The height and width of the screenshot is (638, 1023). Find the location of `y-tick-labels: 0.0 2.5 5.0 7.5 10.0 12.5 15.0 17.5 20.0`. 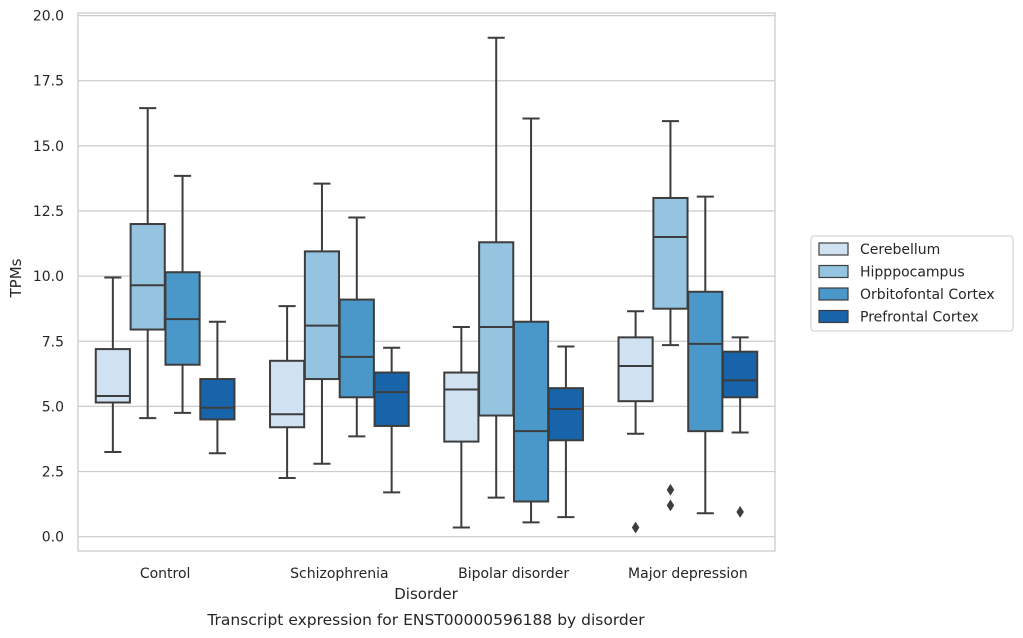

y-tick-labels: 0.0 2.5 5.0 7.5 10.0 12.5 15.0 17.5 20.0 is located at coordinates (48, 277).